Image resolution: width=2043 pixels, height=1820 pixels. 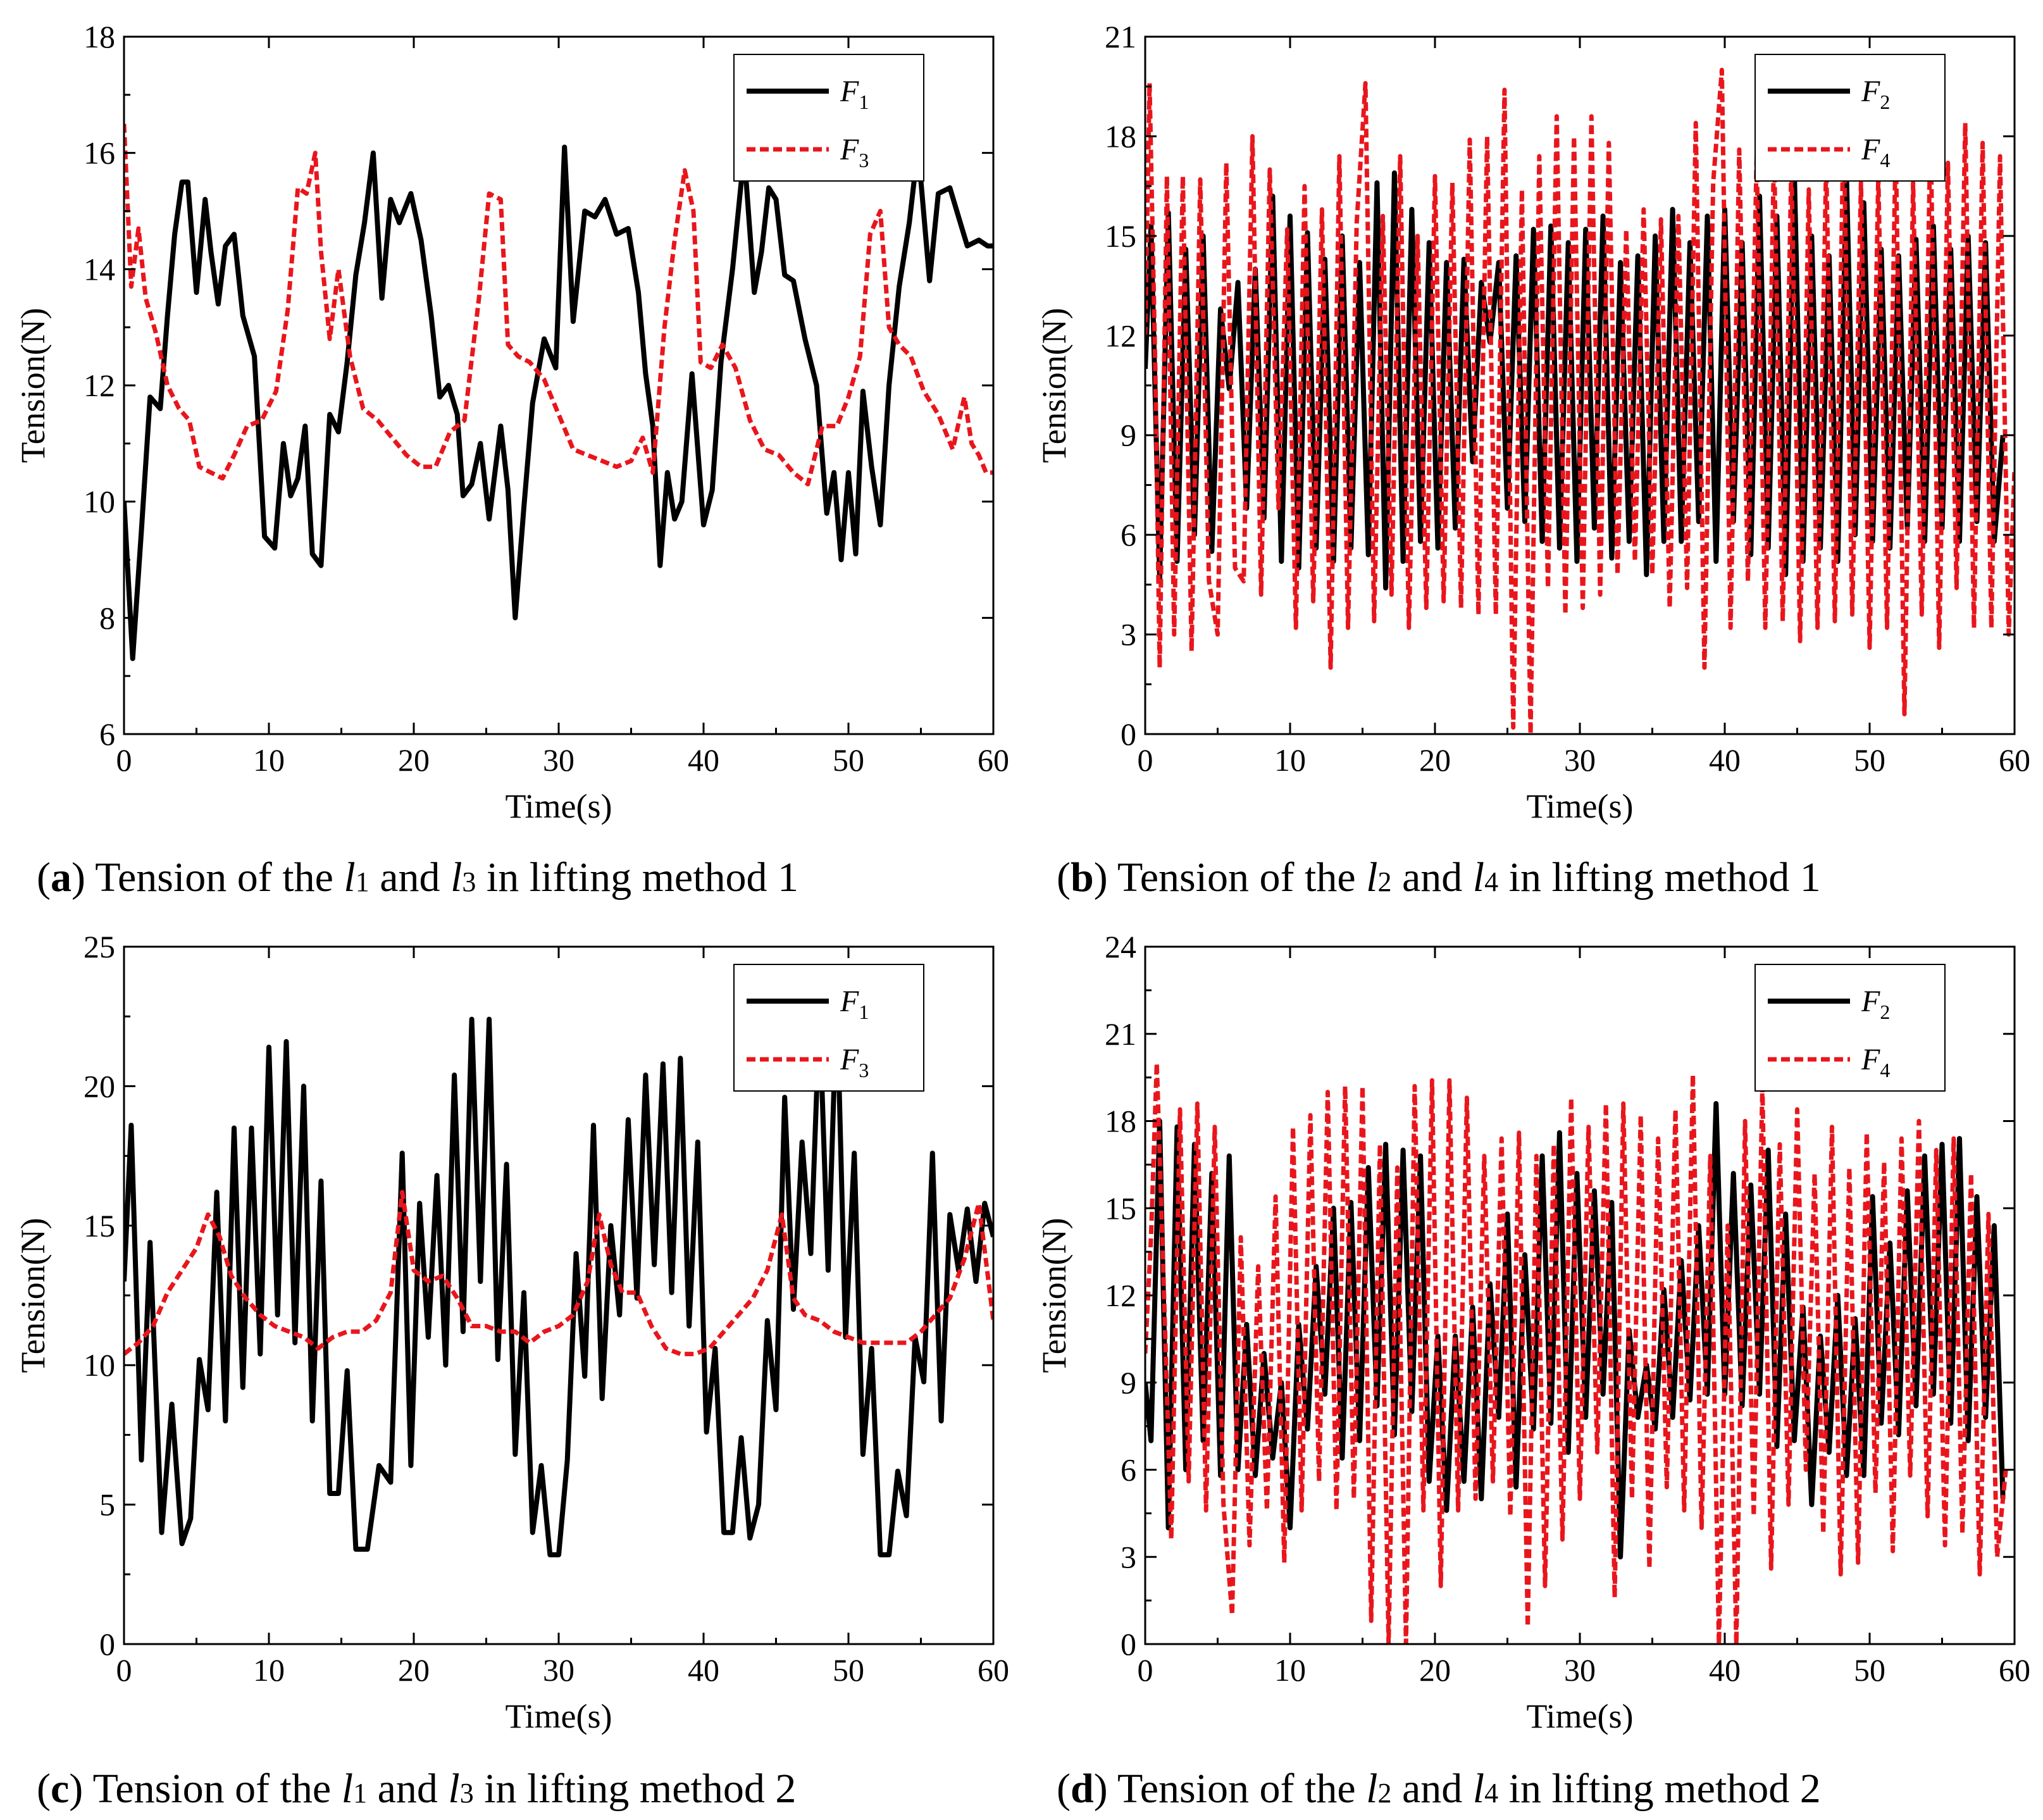 What do you see at coordinates (107, 1505) in the screenshot?
I see `y-tick-label: 5` at bounding box center [107, 1505].